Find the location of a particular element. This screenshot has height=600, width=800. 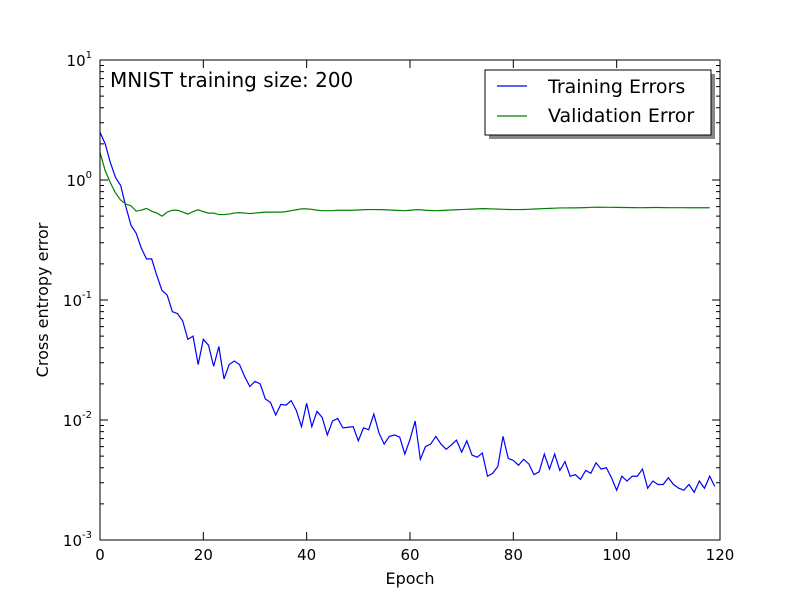

legend-label-validation-error: Validation Error is located at coordinates (621, 116).